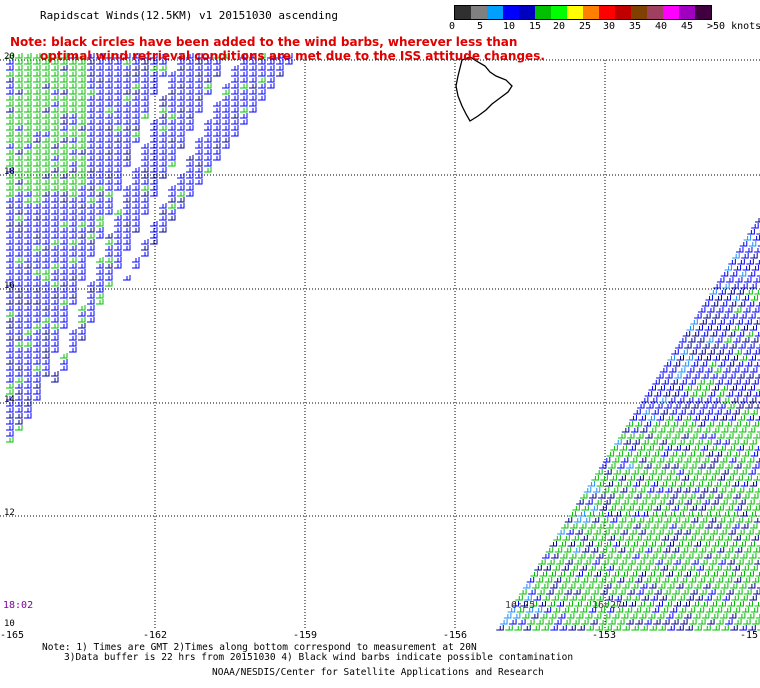  I want to click on legend-swatch, so click(623, 12).